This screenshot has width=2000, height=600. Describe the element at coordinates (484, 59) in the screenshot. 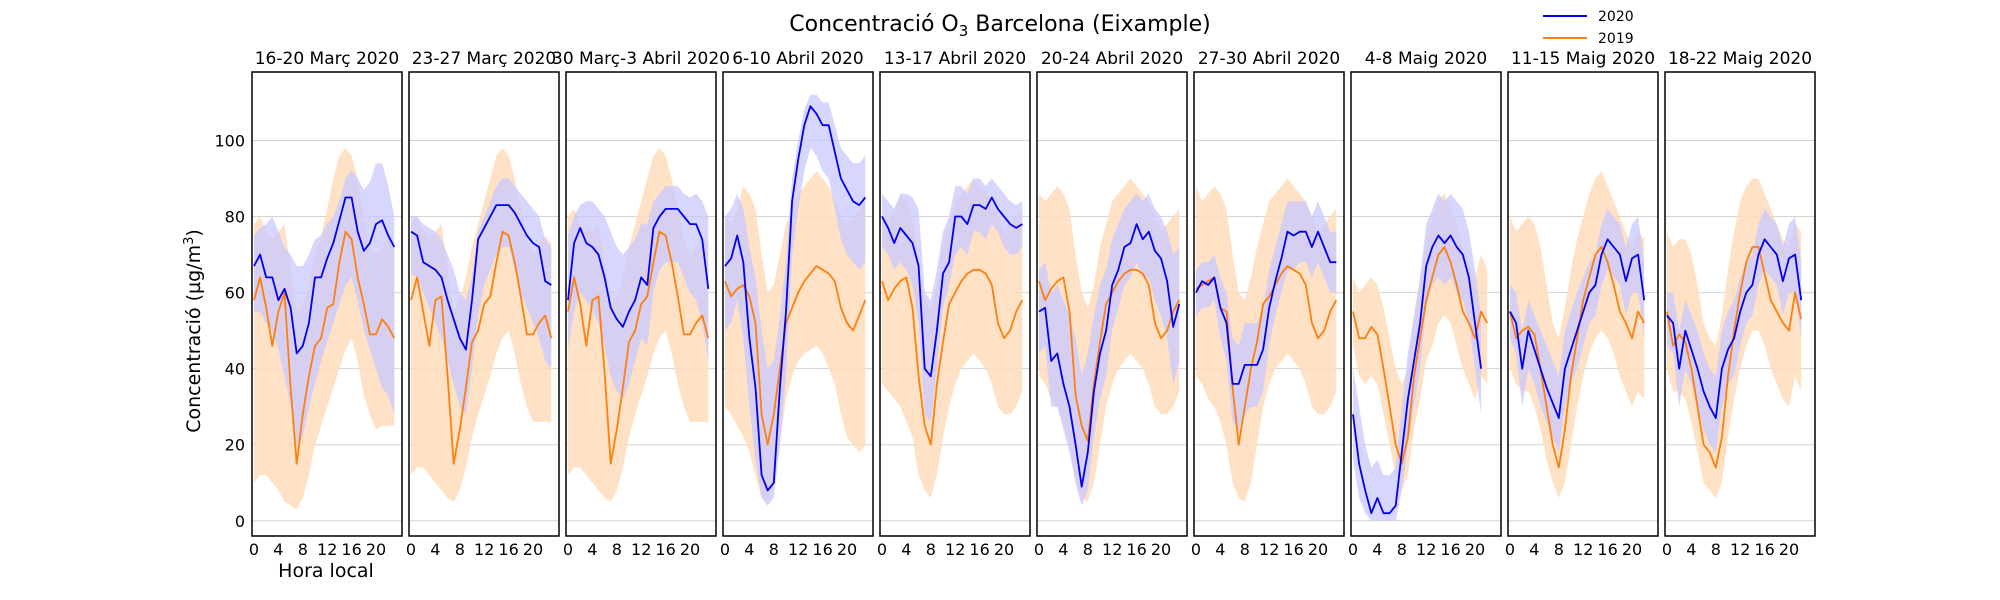

I see `panel-title: 23-27 Març 2020` at that location.